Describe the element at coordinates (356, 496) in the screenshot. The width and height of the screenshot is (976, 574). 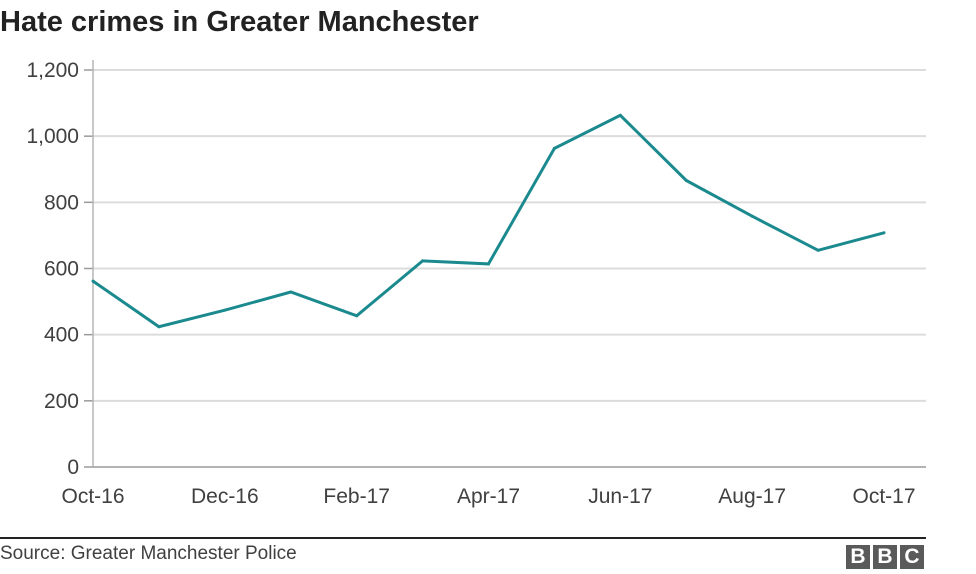
I see `x-tick-label: Feb-17` at that location.